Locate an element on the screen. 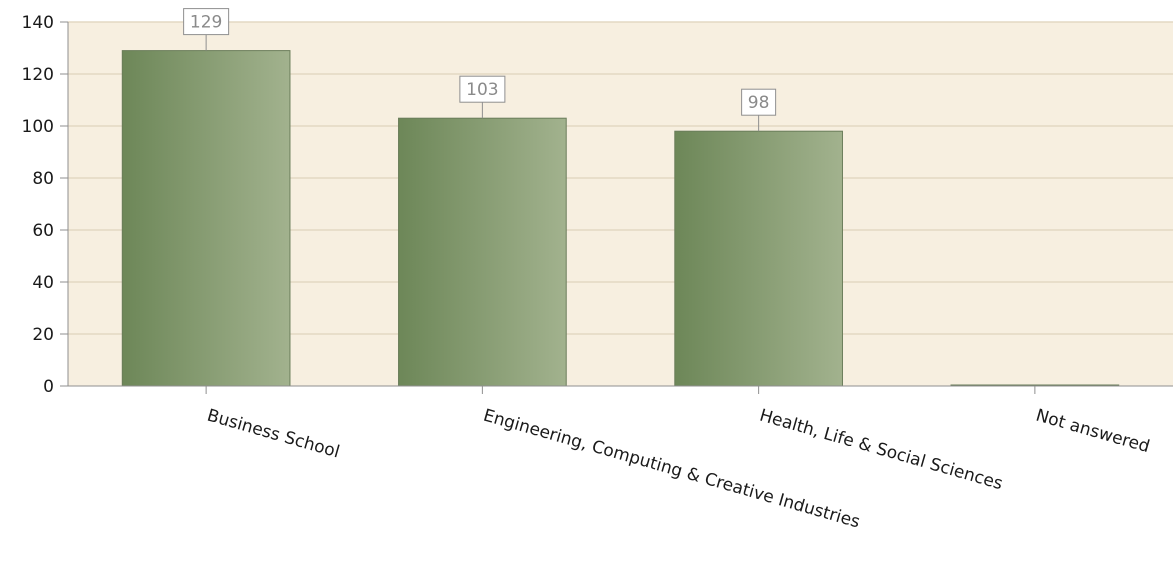 The image size is (1173, 584). y-tick-label: 40 is located at coordinates (43, 283).